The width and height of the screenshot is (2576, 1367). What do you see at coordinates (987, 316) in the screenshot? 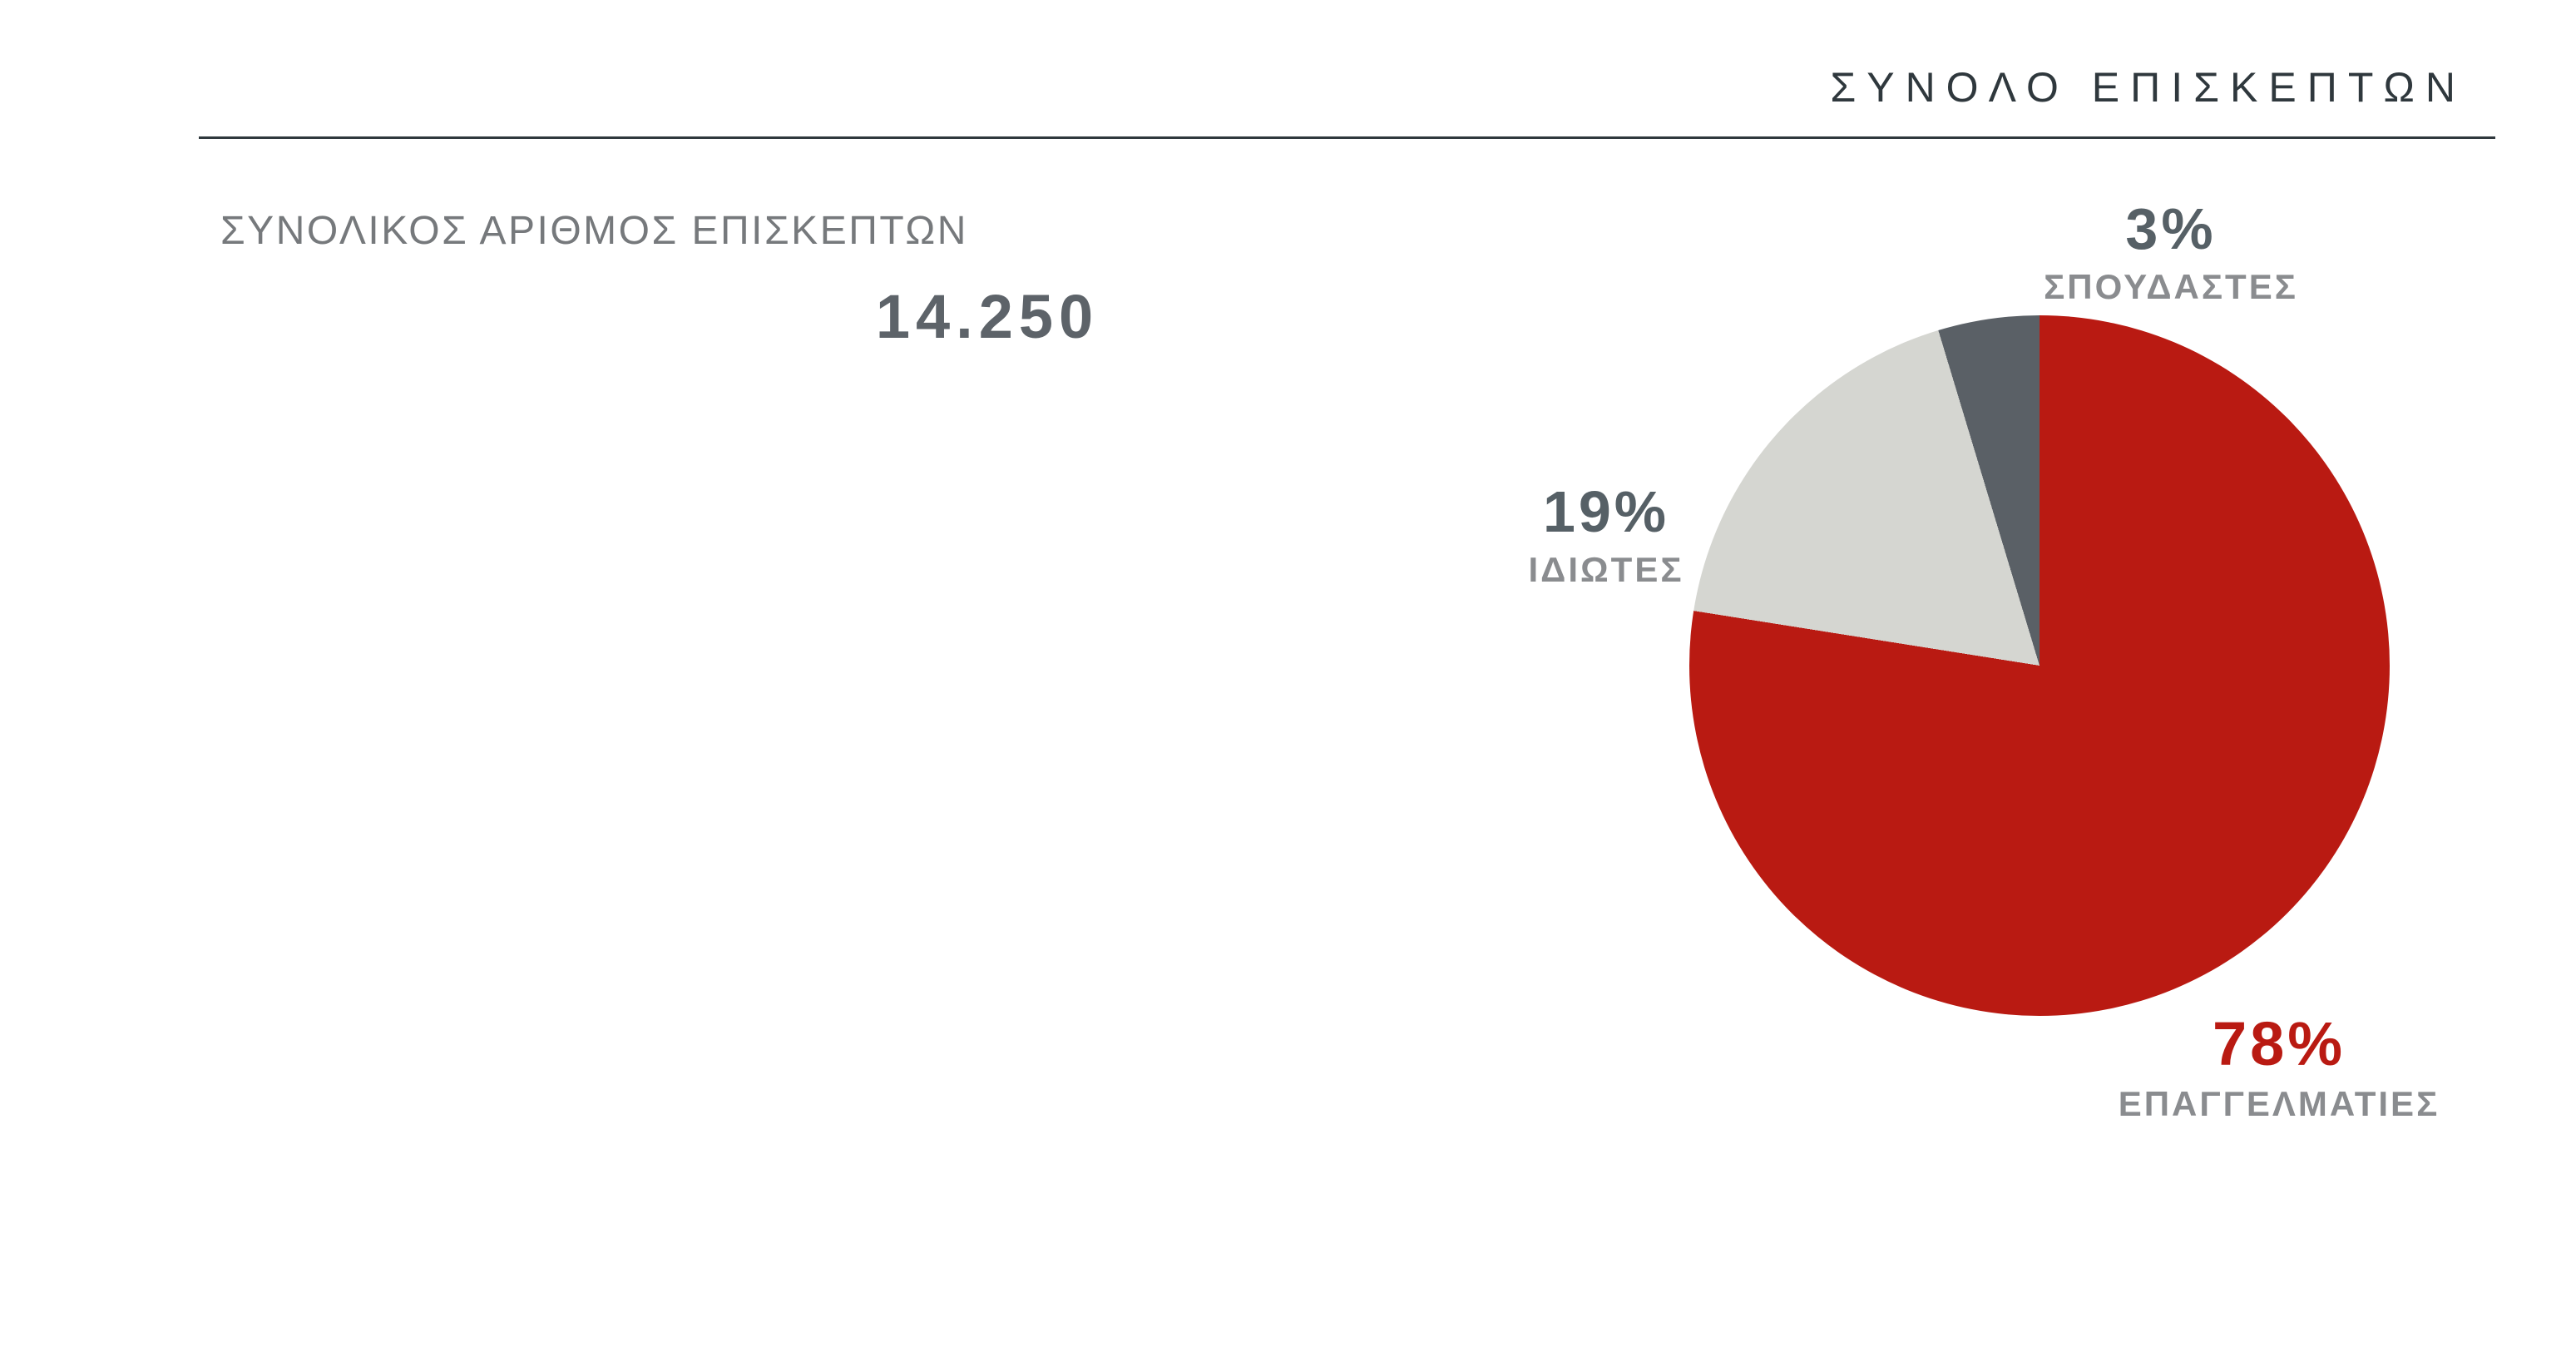
I see `total-visitors-value: 14.250` at bounding box center [987, 316].